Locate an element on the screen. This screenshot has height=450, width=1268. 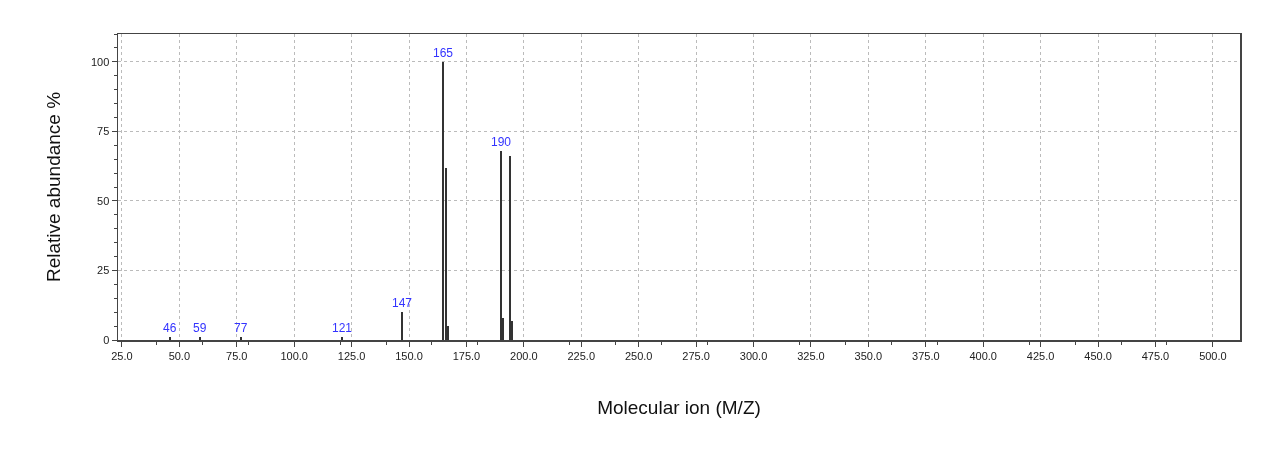
x-tick-label: 475.0 is located at coordinates (1155, 355).